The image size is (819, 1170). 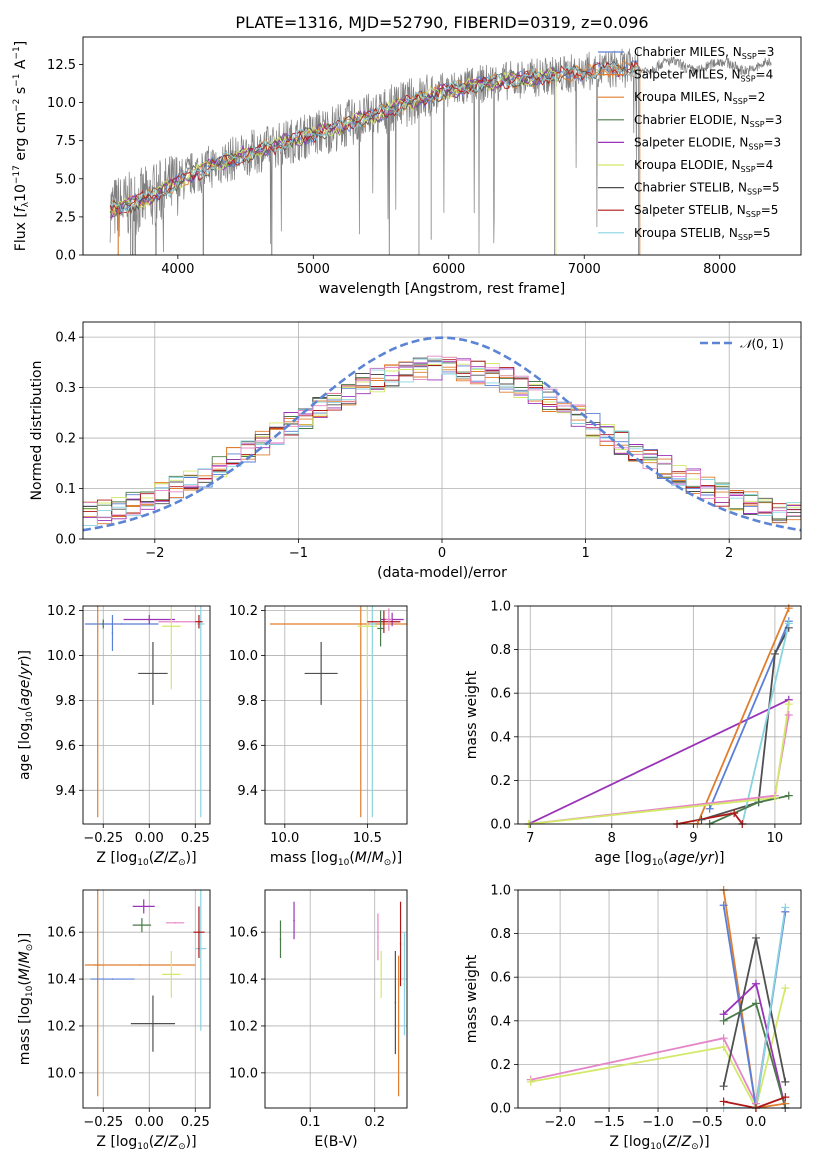 What do you see at coordinates (472, 998) in the screenshot?
I see `y-axis-label: mass weight` at bounding box center [472, 998].